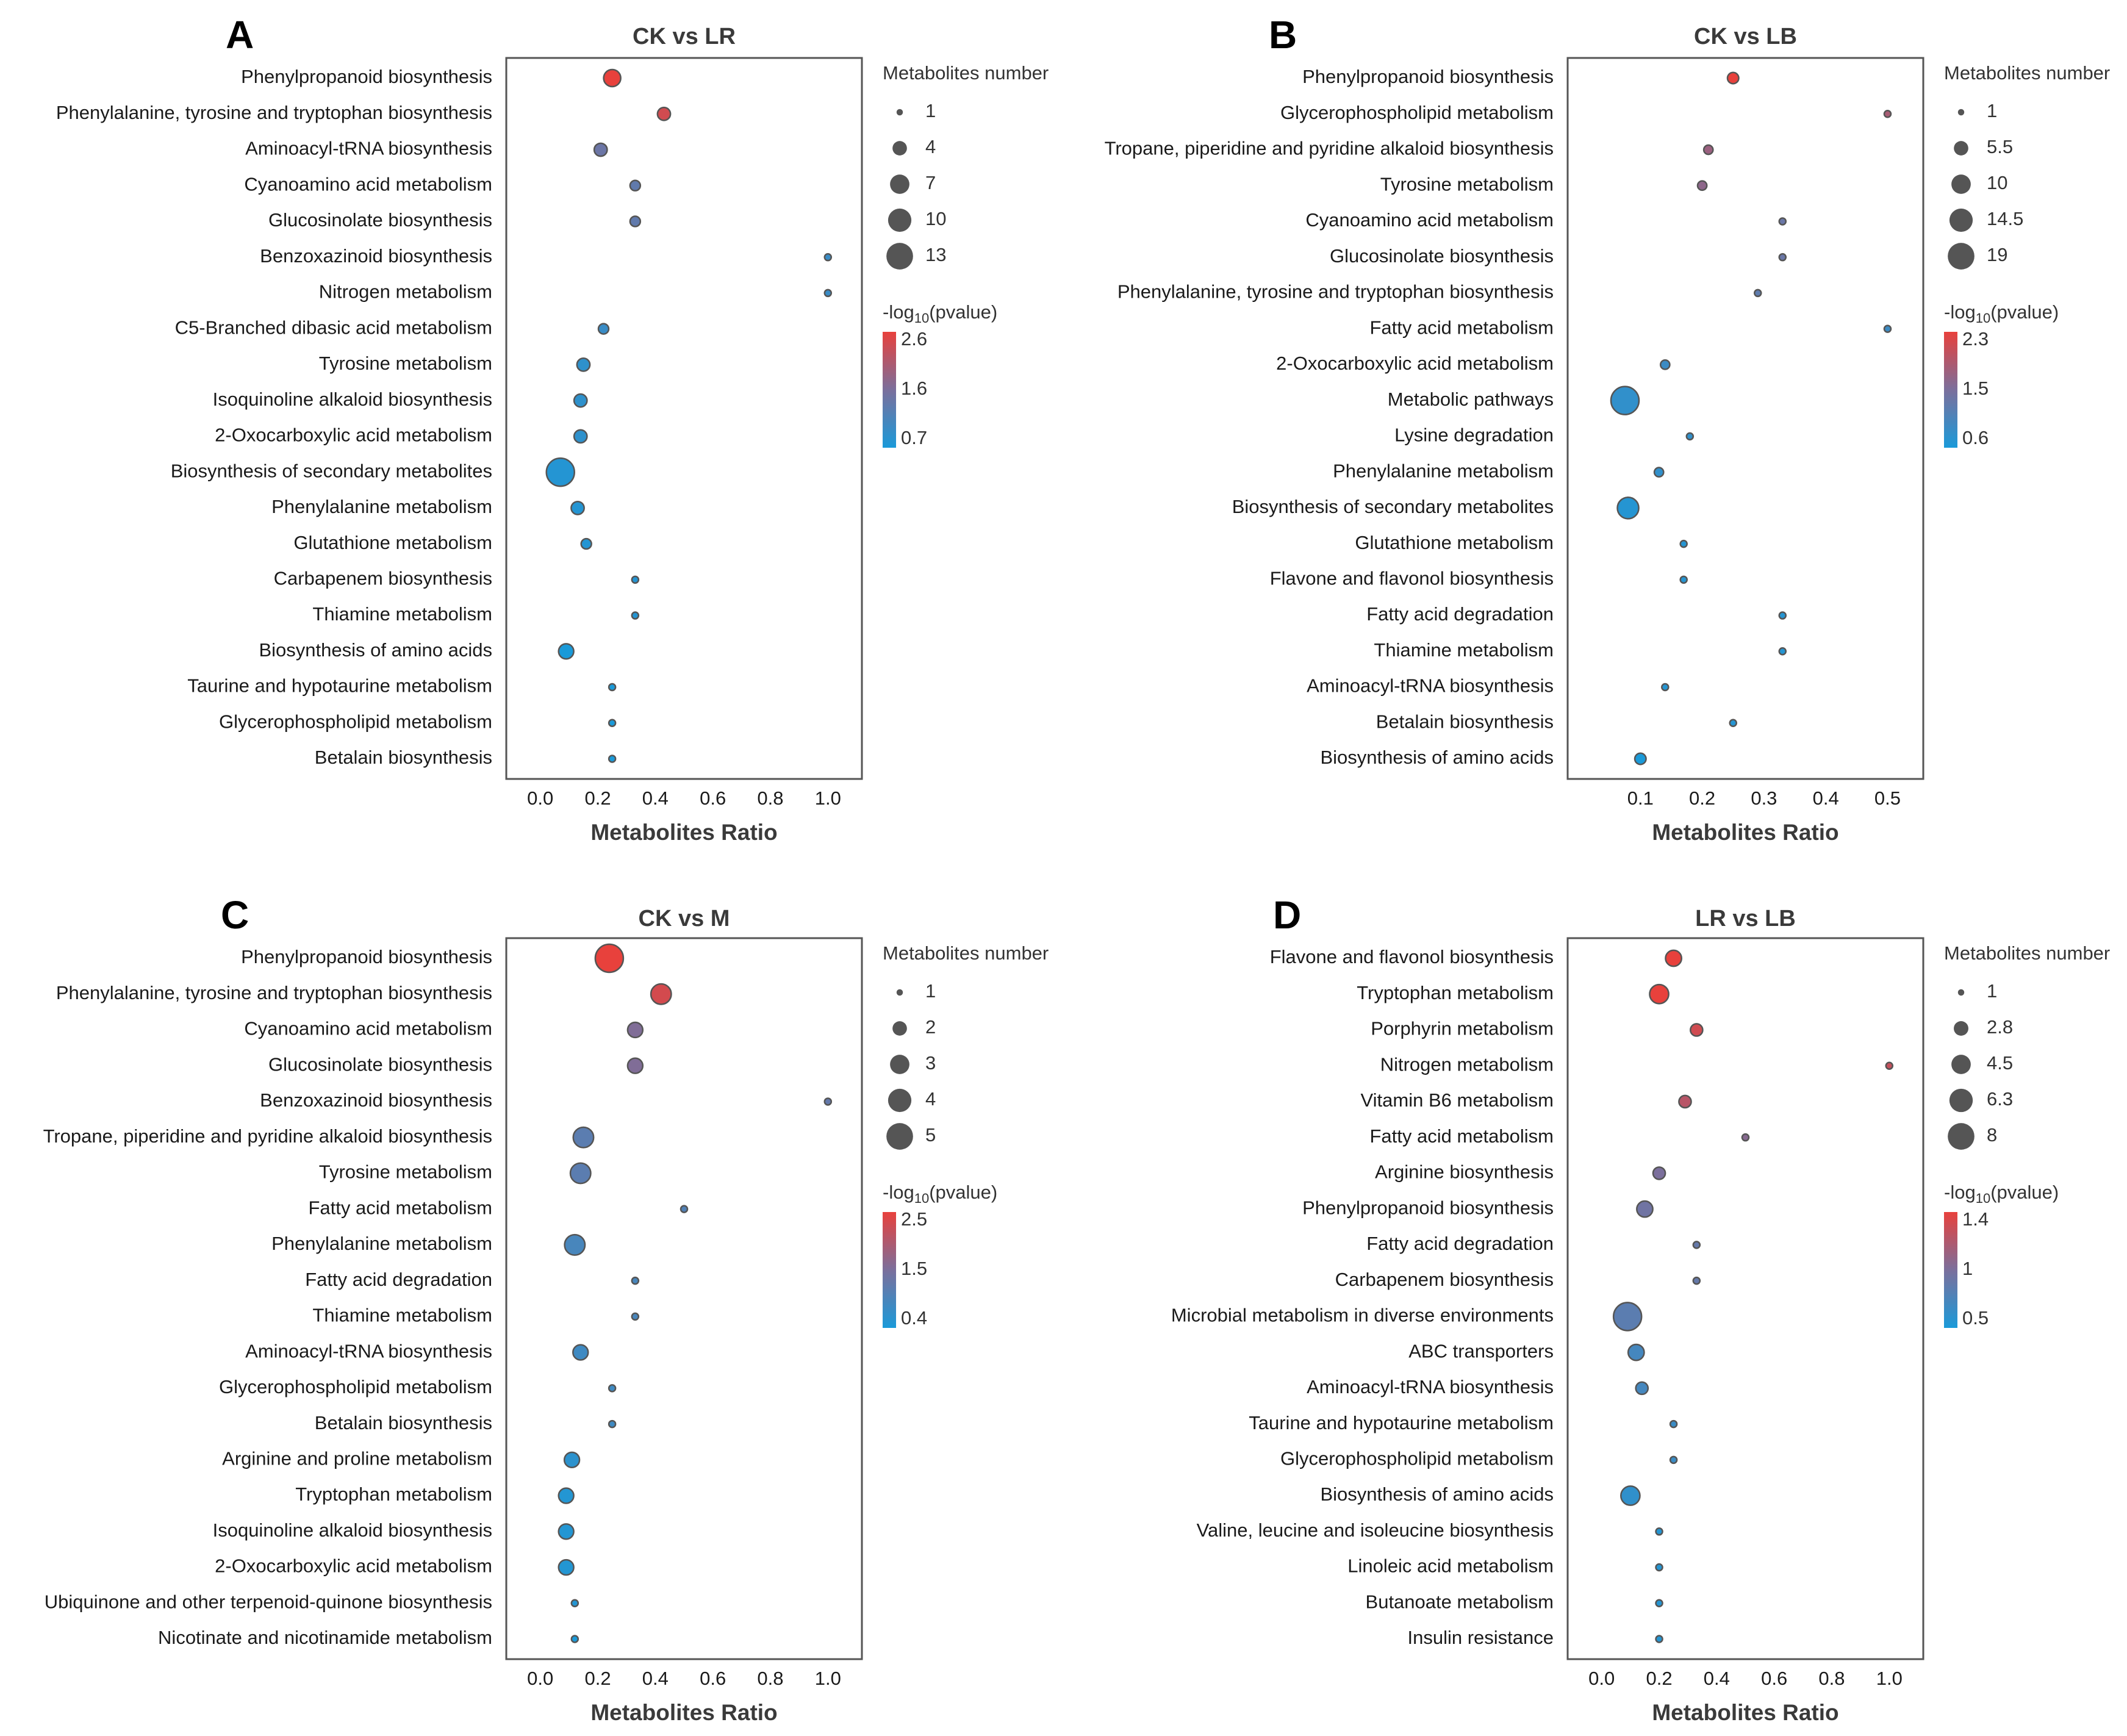 The image size is (2127, 1736). What do you see at coordinates (889, 390) in the screenshot?
I see `panel-a-color-bar` at bounding box center [889, 390].